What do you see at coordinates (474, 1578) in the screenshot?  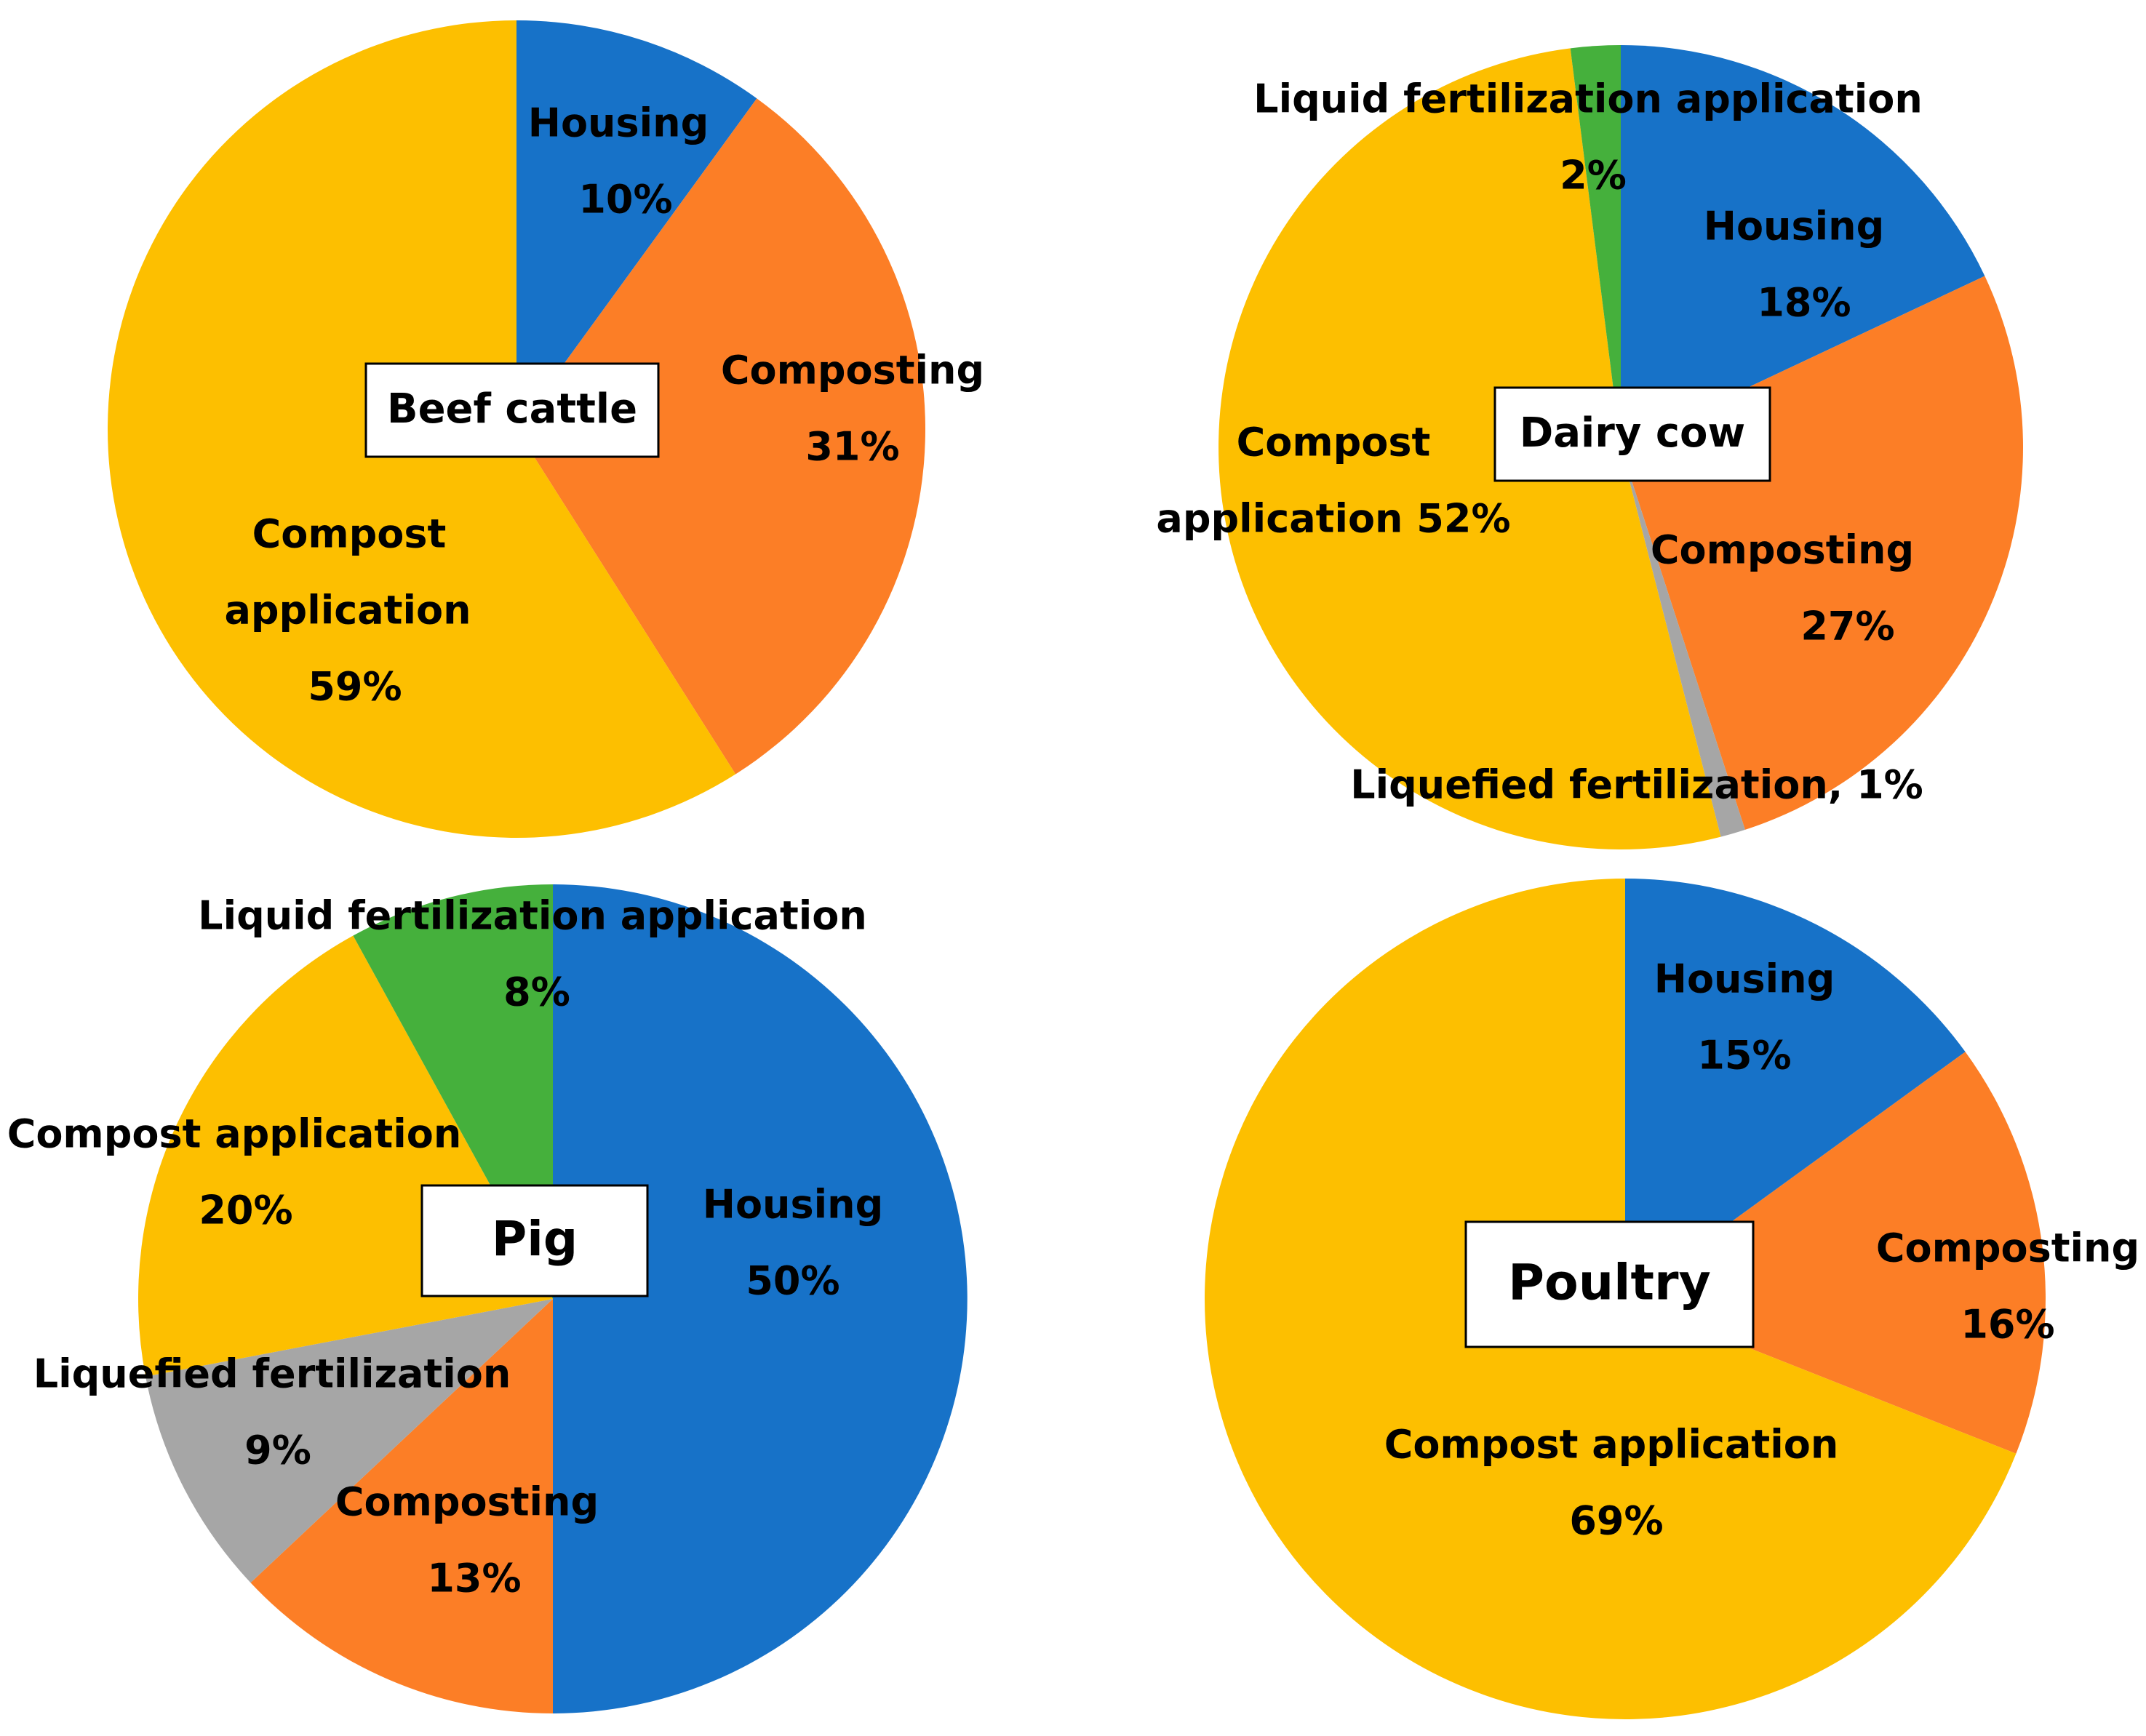 I see `label-pig-composting-value: 13%` at bounding box center [474, 1578].